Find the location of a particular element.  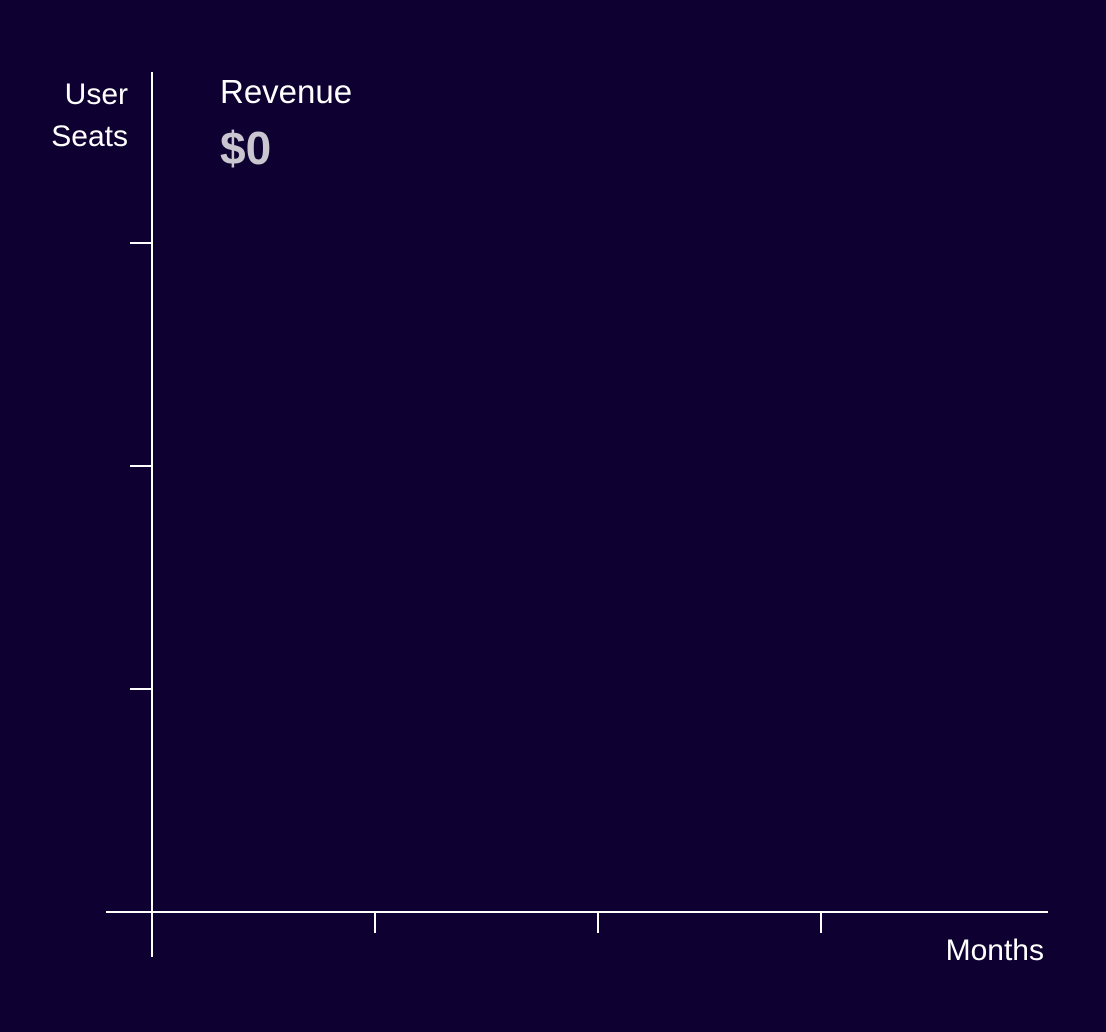

revenue-label: Revenue is located at coordinates (286, 91).